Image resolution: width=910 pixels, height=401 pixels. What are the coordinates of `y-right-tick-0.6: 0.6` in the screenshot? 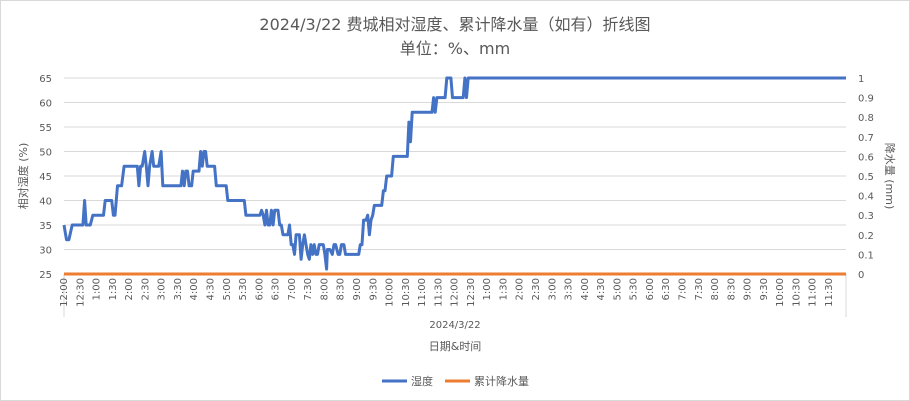 It's located at (866, 157).